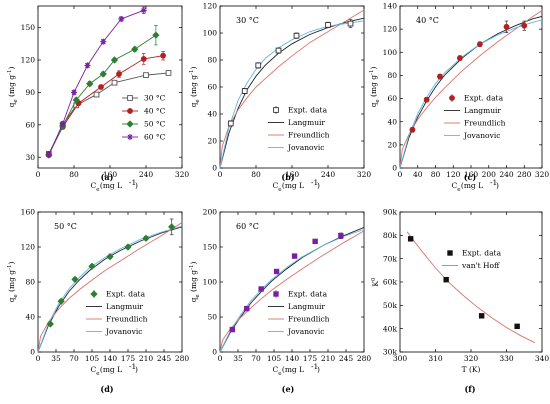 Image resolution: width=550 pixels, height=404 pixels. I want to click on y-tick-label: 80k, so click(390, 235).